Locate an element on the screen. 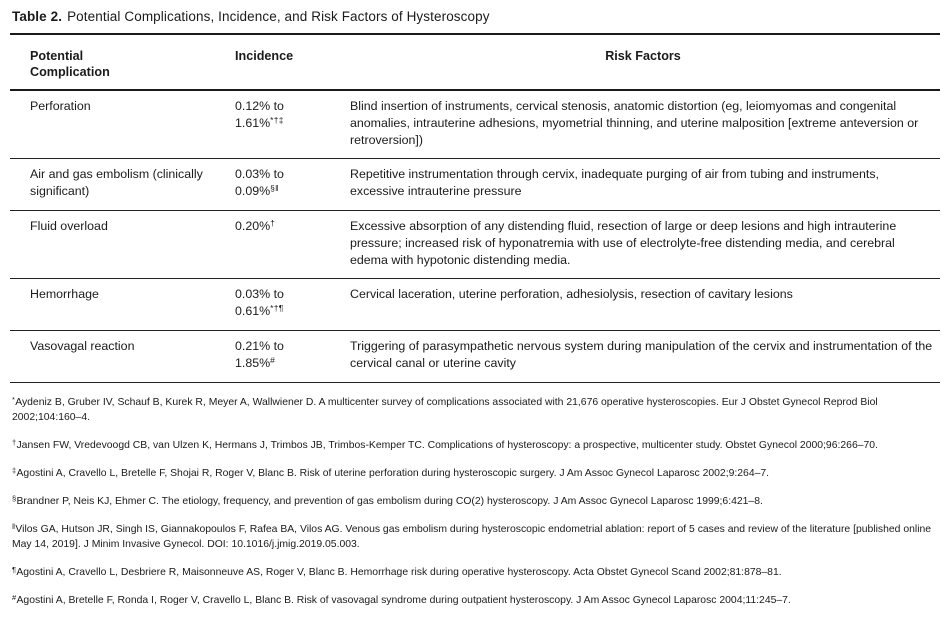  incidence-line: 0.21% to is located at coordinates (259, 346).